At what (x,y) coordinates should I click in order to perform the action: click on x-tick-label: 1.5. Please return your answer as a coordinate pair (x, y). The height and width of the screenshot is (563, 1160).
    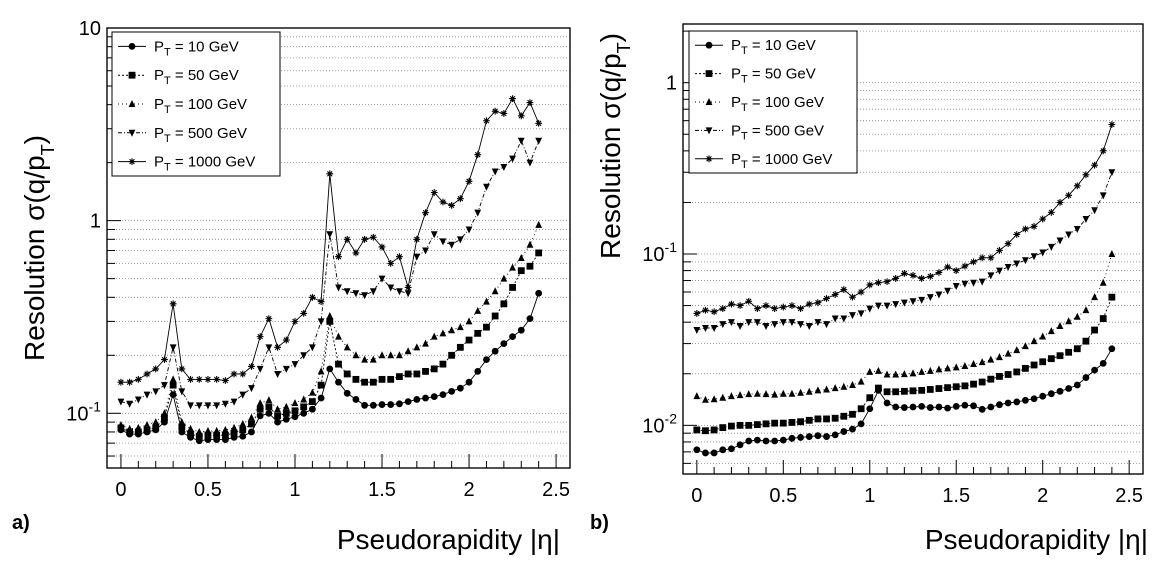
    Looking at the image, I should click on (956, 496).